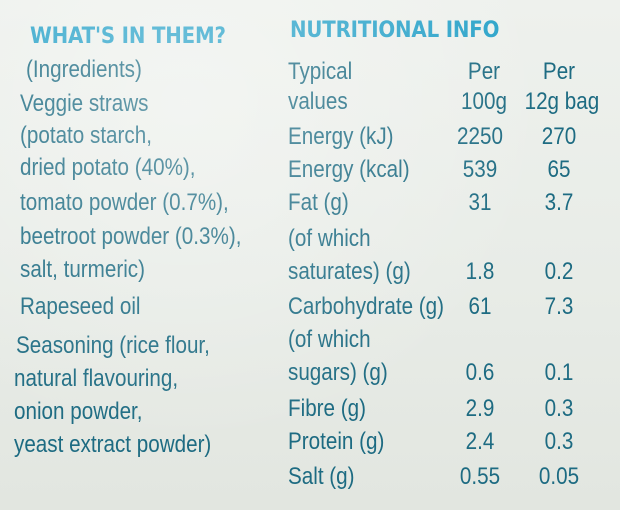  Describe the element at coordinates (366, 306) in the screenshot. I see `nutrient-label: Carbohydrate (g)` at that location.